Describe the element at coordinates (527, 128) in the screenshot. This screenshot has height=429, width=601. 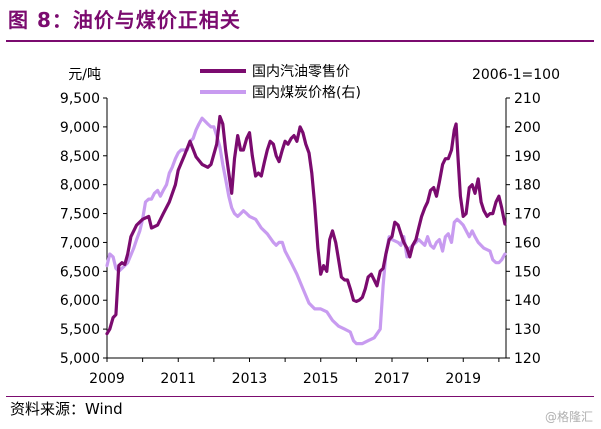
I see `right-tick-label: 200` at that location.